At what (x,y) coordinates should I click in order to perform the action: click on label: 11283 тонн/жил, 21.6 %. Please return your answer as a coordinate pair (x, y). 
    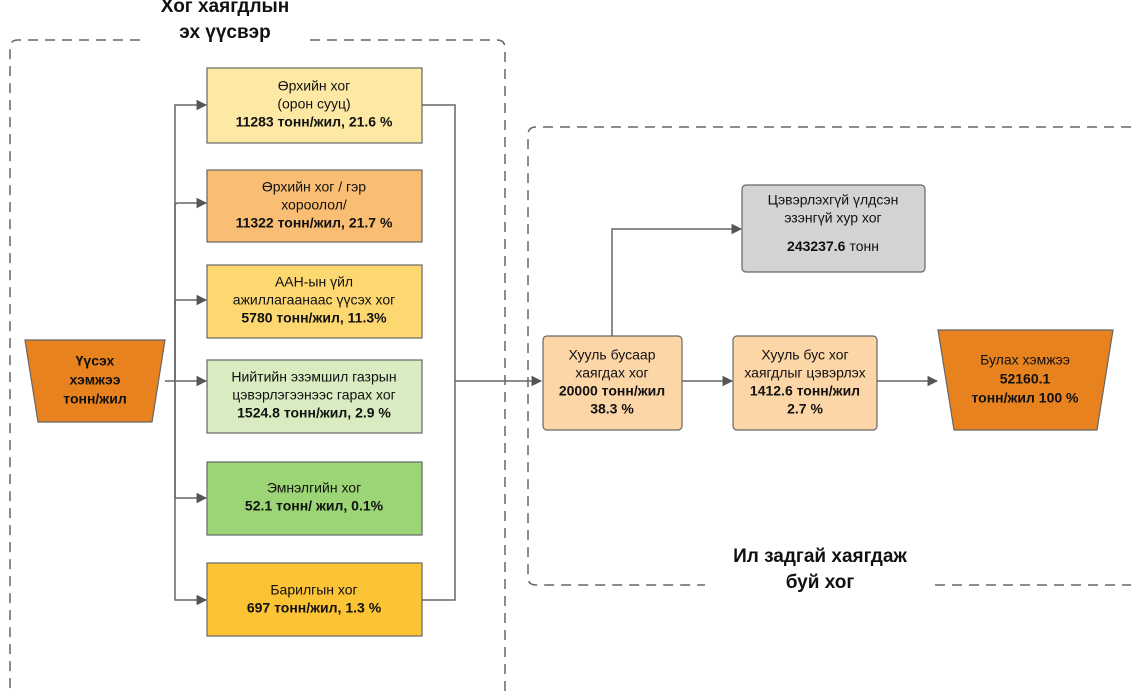
    Looking at the image, I should click on (314, 122).